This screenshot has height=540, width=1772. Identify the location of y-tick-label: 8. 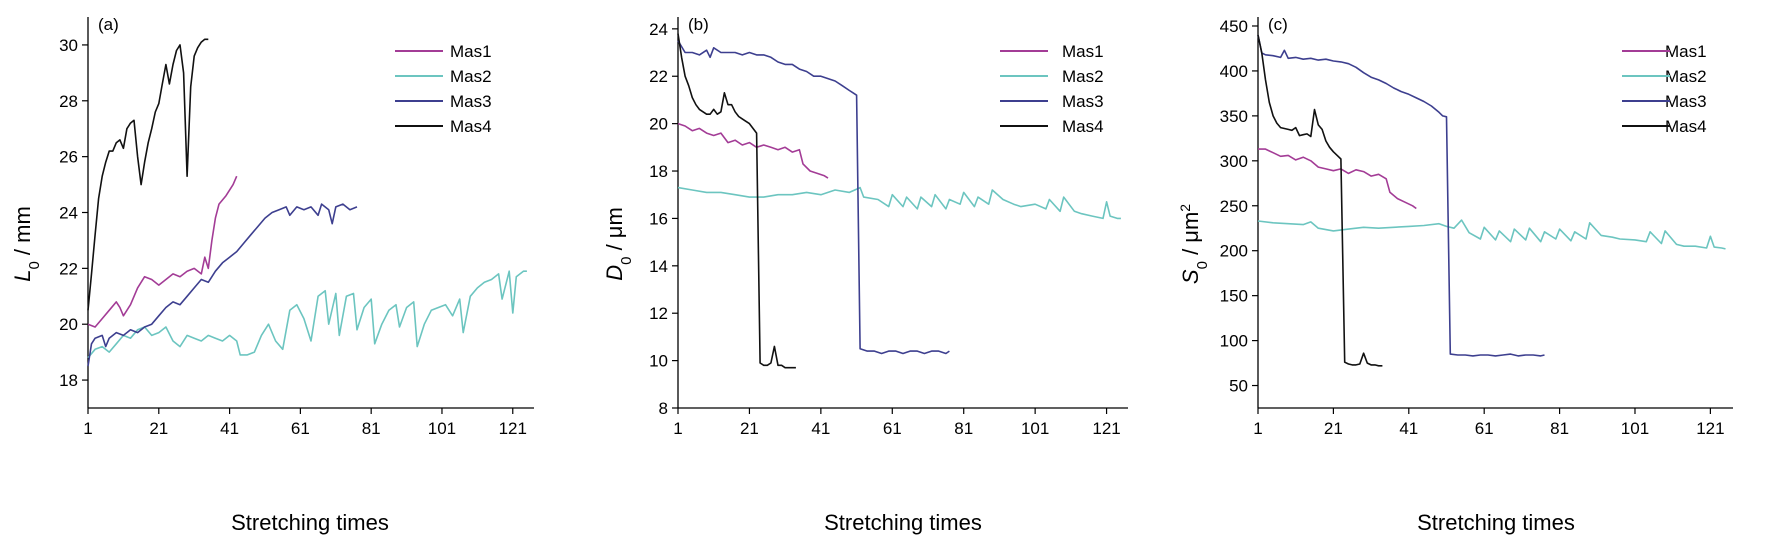
(663, 408).